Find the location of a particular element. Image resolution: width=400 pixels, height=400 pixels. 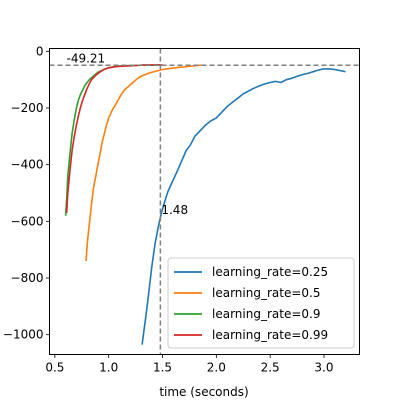

horizontal-reference-label: -49.21 is located at coordinates (86, 58).